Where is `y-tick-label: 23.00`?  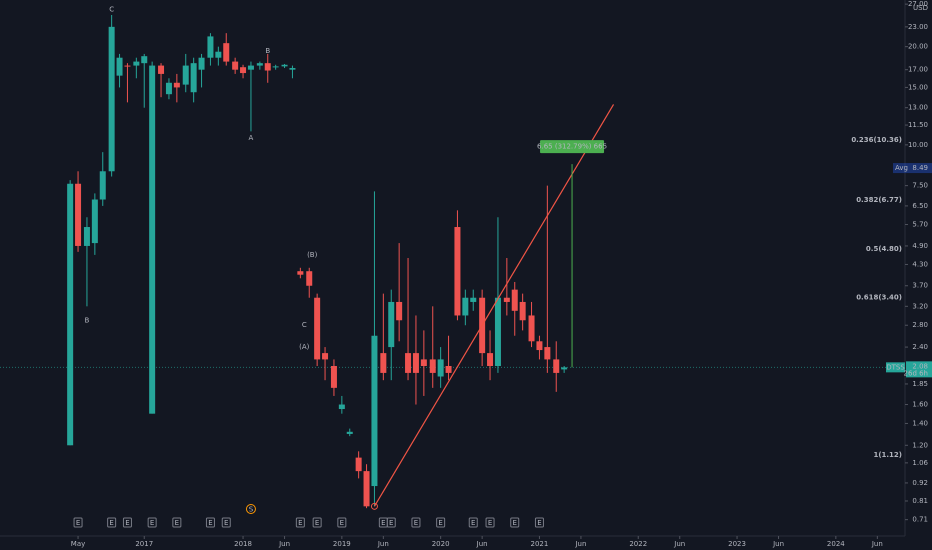
y-tick-label: 23.00 is located at coordinates (918, 27).